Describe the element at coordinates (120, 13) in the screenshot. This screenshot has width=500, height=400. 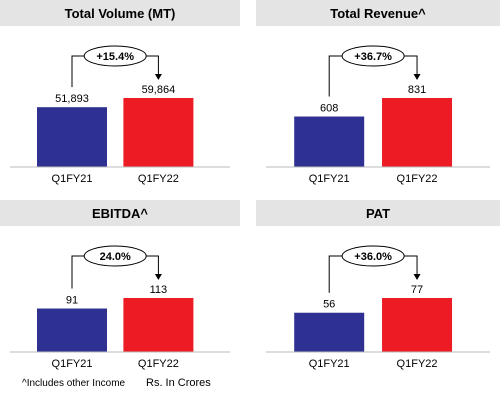
I see `chart-title: Total Volume (MT)` at that location.